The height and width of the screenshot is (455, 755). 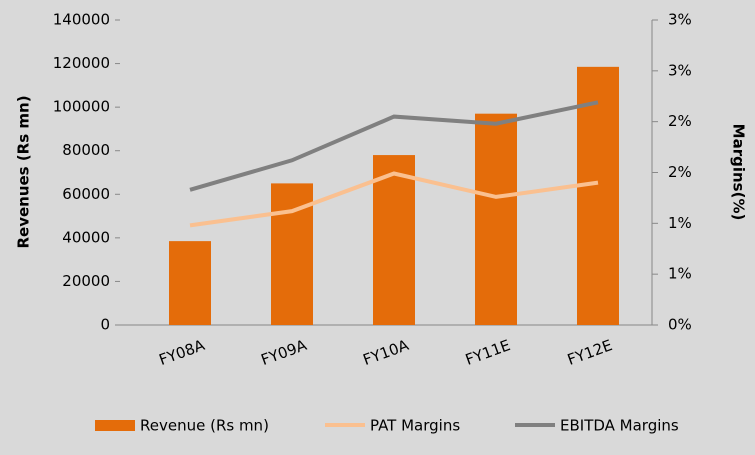 What do you see at coordinates (81, 20) in the screenshot?
I see `y-tick-label: 140000` at bounding box center [81, 20].